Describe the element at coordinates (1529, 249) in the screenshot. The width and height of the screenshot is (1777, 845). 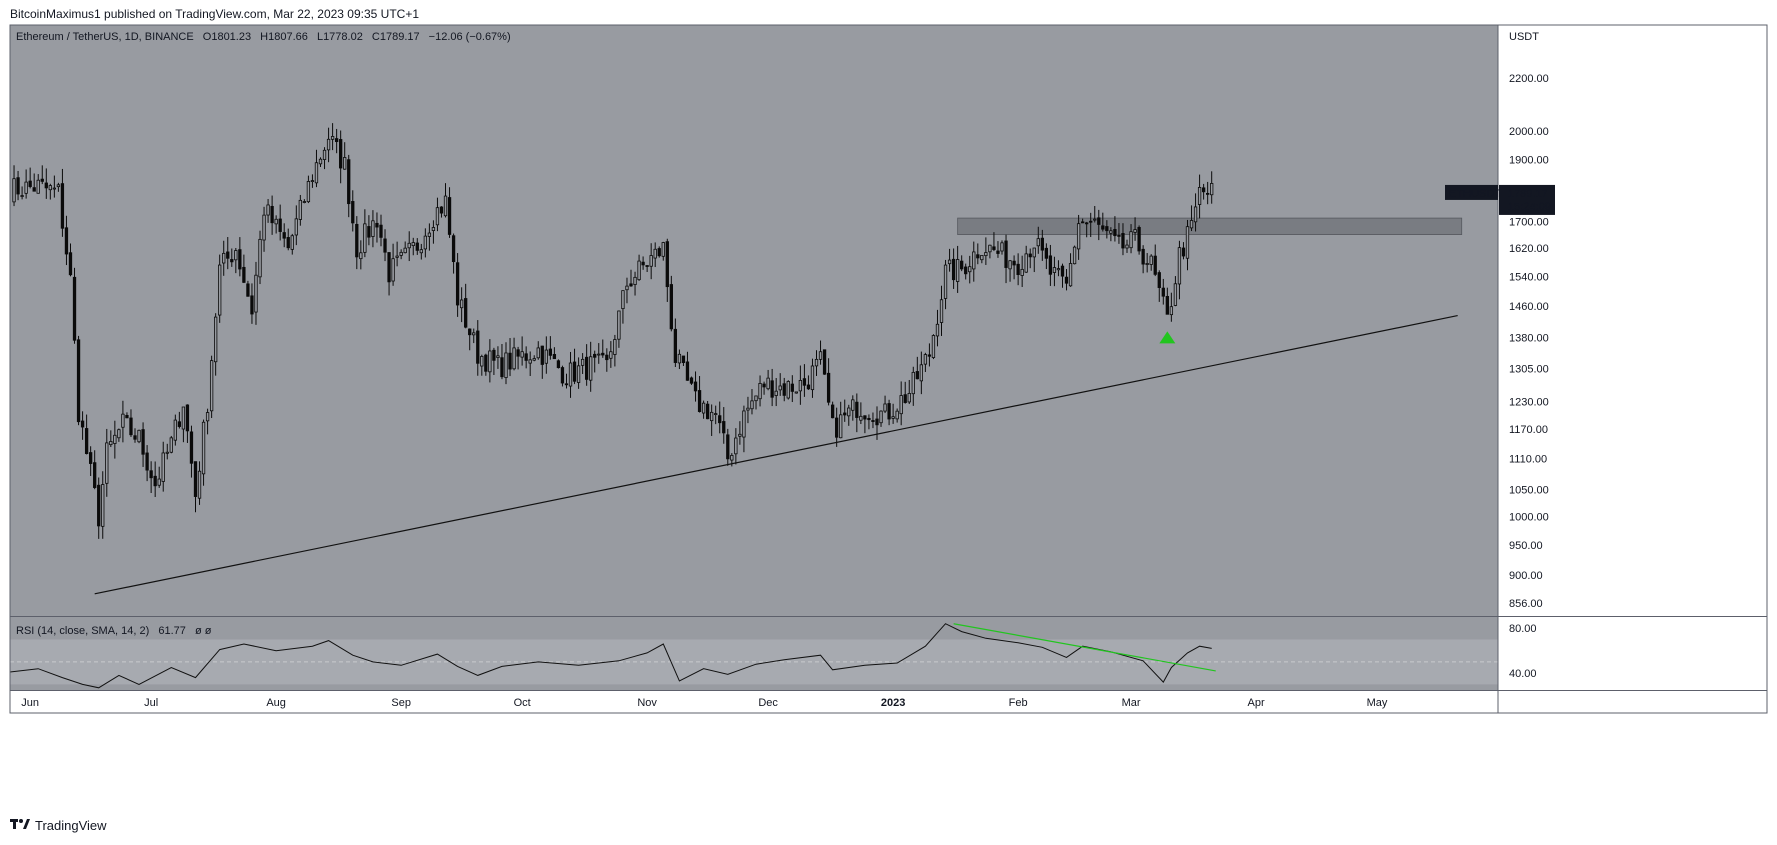
I see `price-tick-label: 1620.00` at that location.